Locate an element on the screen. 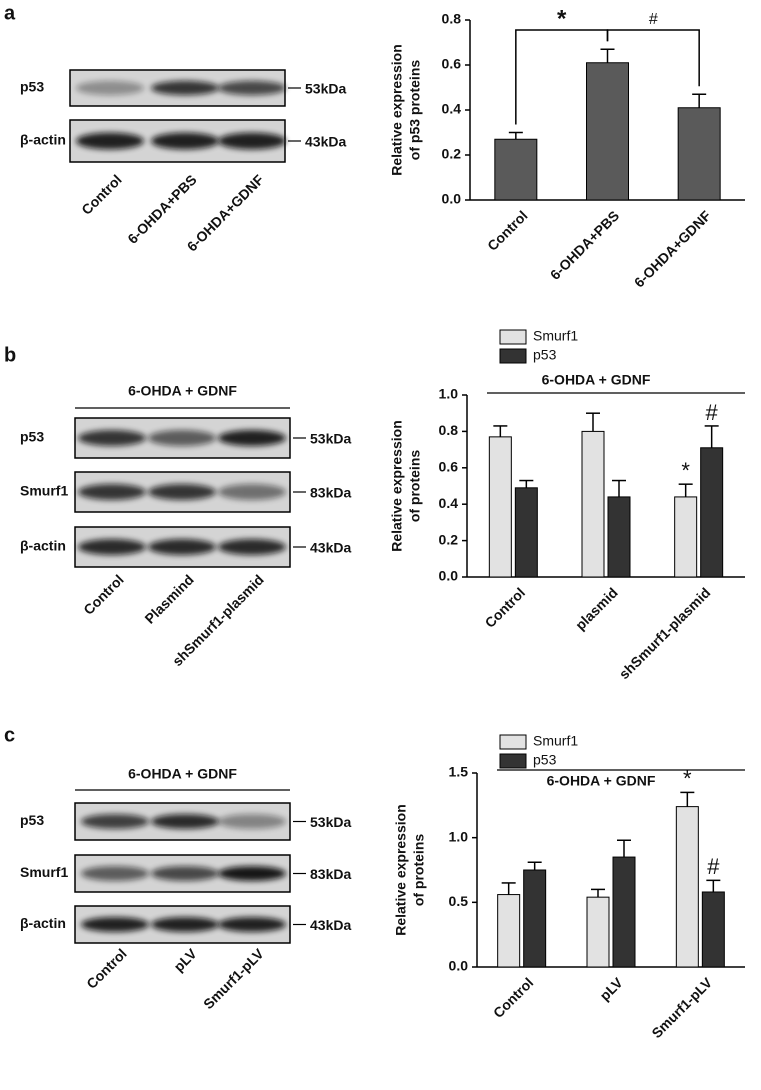  lane-label: Plasmind is located at coordinates (168, 598).